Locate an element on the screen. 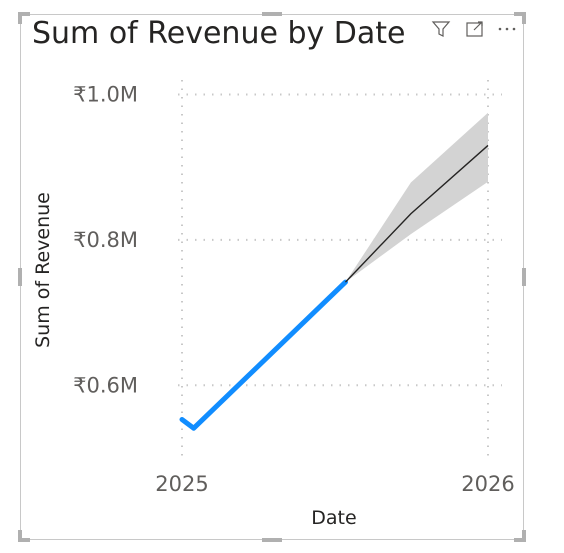 The height and width of the screenshot is (553, 564). y-tick-label: ₹1.0M is located at coordinates (105, 95).